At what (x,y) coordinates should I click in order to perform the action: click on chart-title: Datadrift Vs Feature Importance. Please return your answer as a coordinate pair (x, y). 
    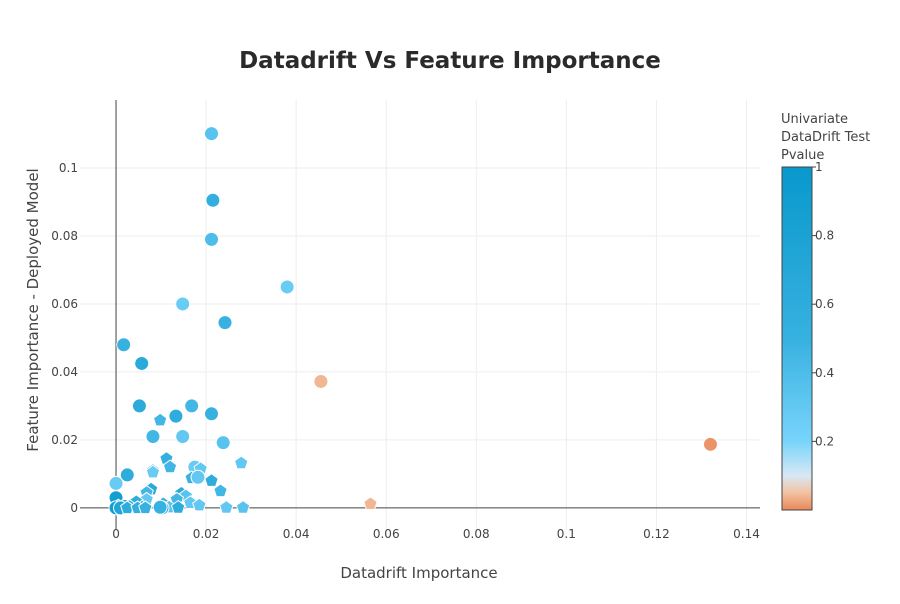
    Looking at the image, I should click on (450, 61).